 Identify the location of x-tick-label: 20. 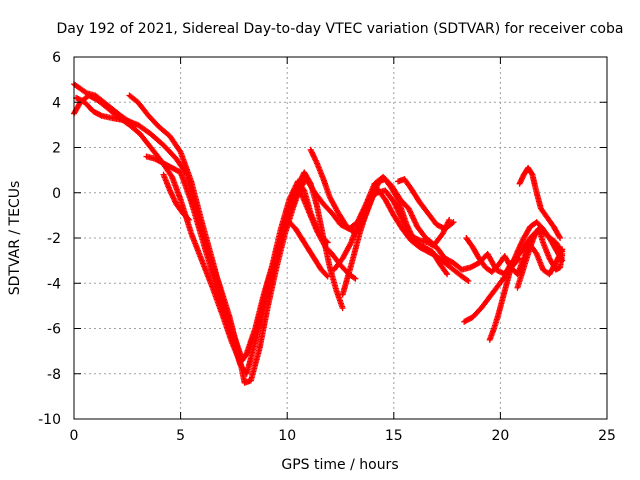
(500, 436).